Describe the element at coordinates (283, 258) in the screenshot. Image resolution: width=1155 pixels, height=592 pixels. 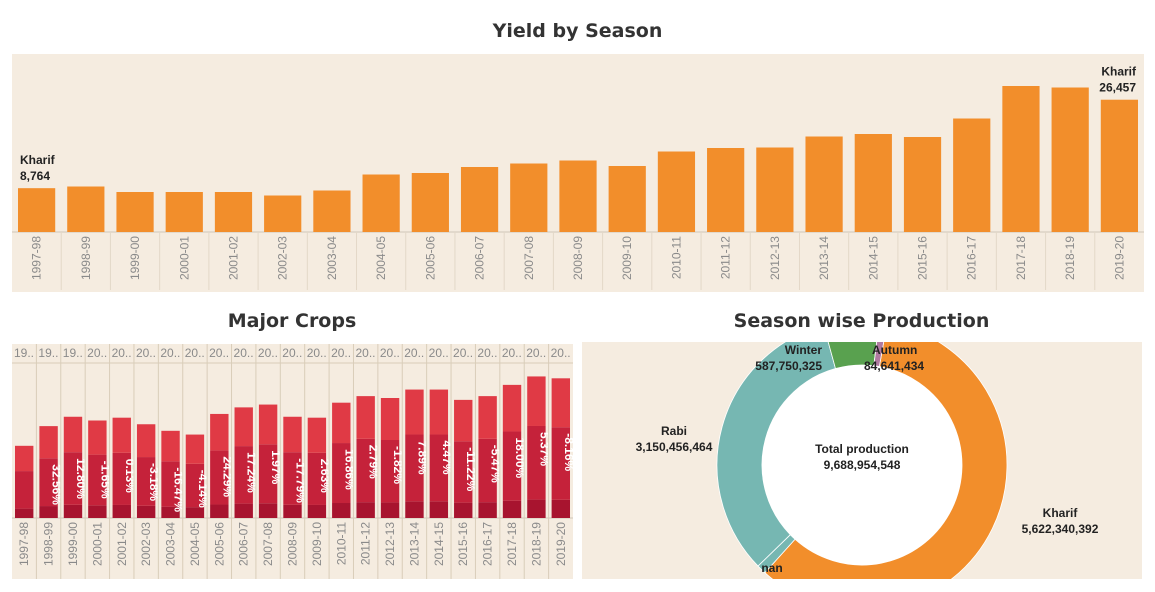
I see `yield-tick-label: 2002-03` at that location.